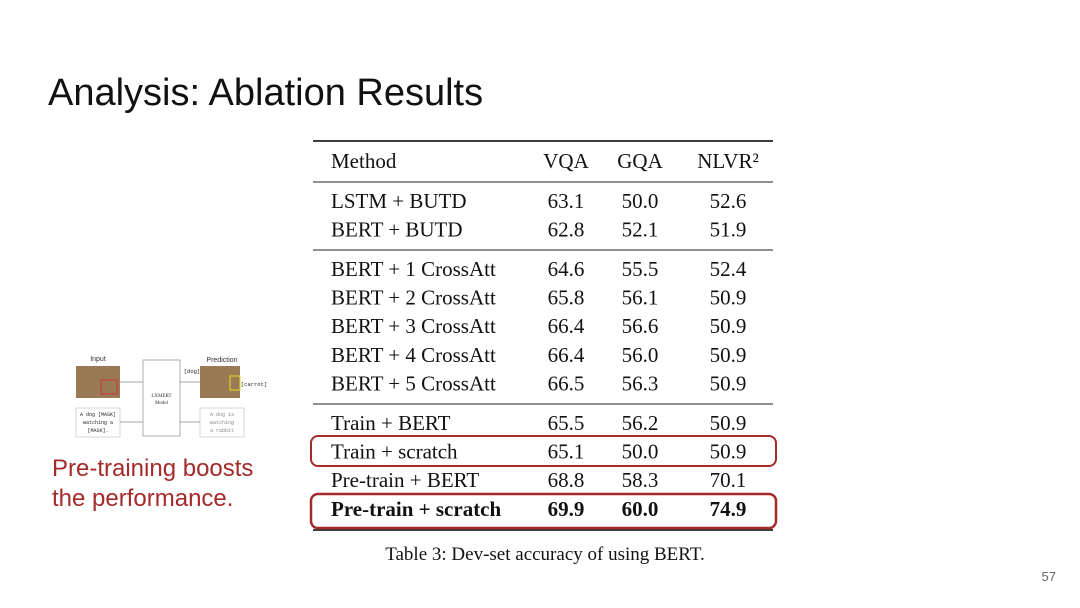  Describe the element at coordinates (640, 269) in the screenshot. I see `table-cell: 55.5` at that location.